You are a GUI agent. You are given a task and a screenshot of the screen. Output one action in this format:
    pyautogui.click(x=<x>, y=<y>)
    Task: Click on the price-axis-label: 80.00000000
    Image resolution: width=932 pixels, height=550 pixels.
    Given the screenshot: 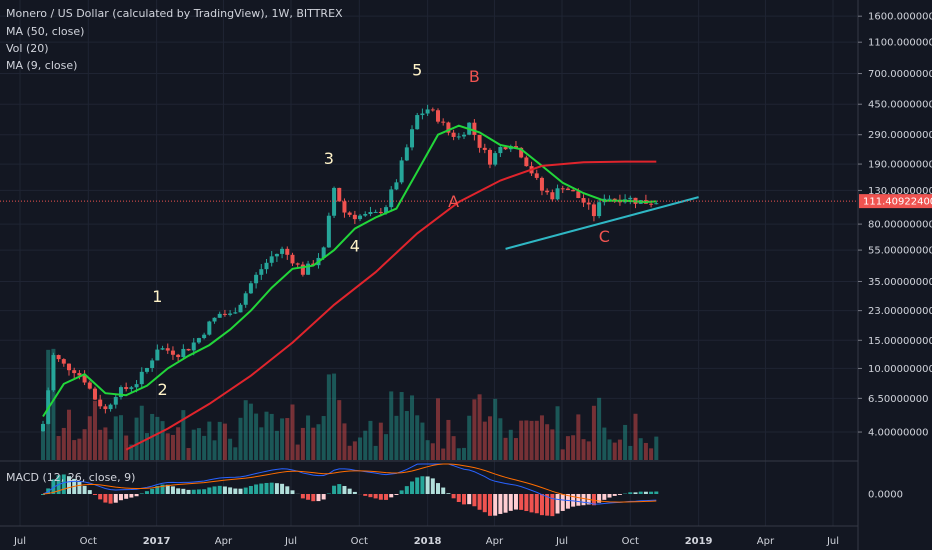 What is the action you would take?
    pyautogui.click(x=900, y=225)
    